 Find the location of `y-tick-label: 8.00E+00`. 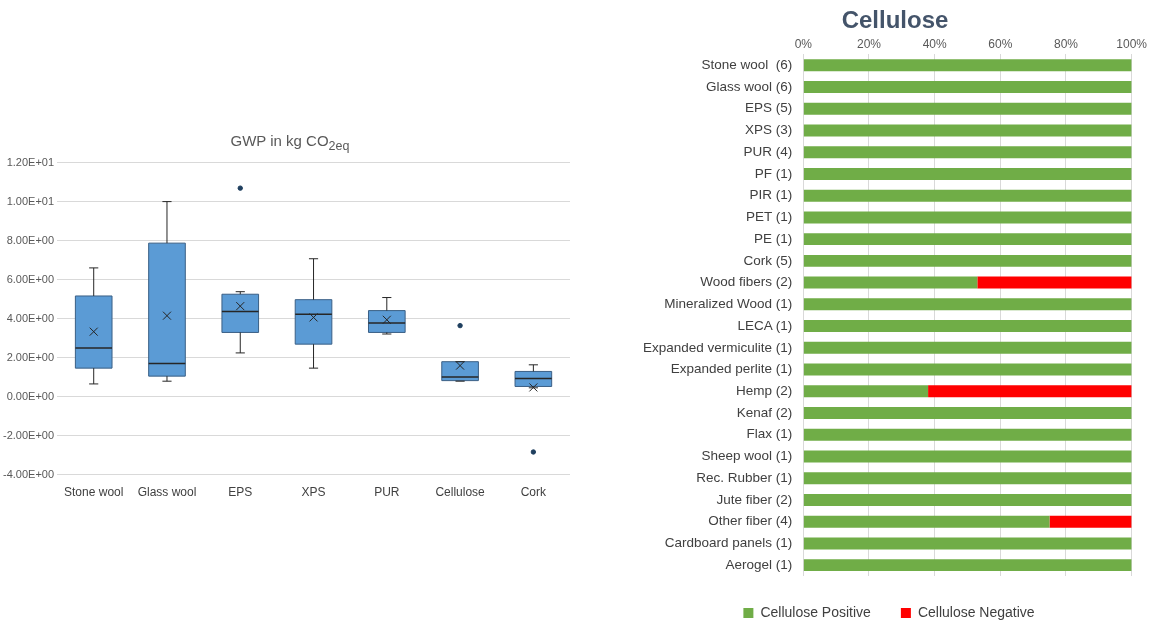

y-tick-label: 8.00E+00 is located at coordinates (30, 239).